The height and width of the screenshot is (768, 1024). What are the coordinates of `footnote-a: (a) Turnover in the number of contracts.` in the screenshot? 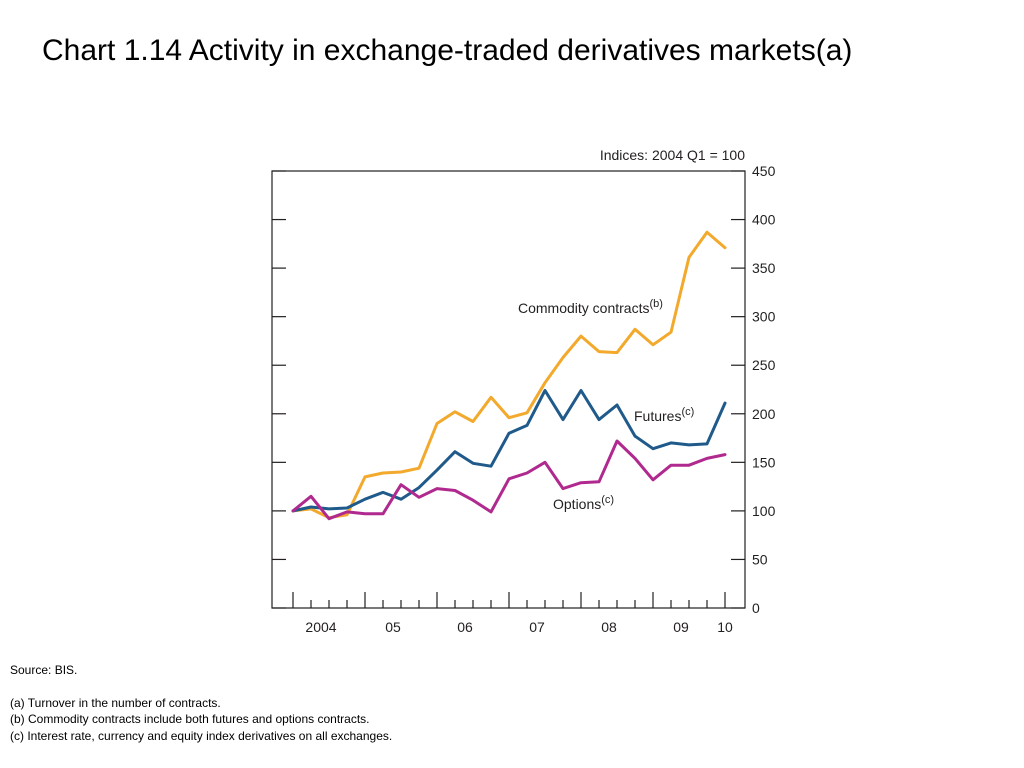 It's located at (115, 702).